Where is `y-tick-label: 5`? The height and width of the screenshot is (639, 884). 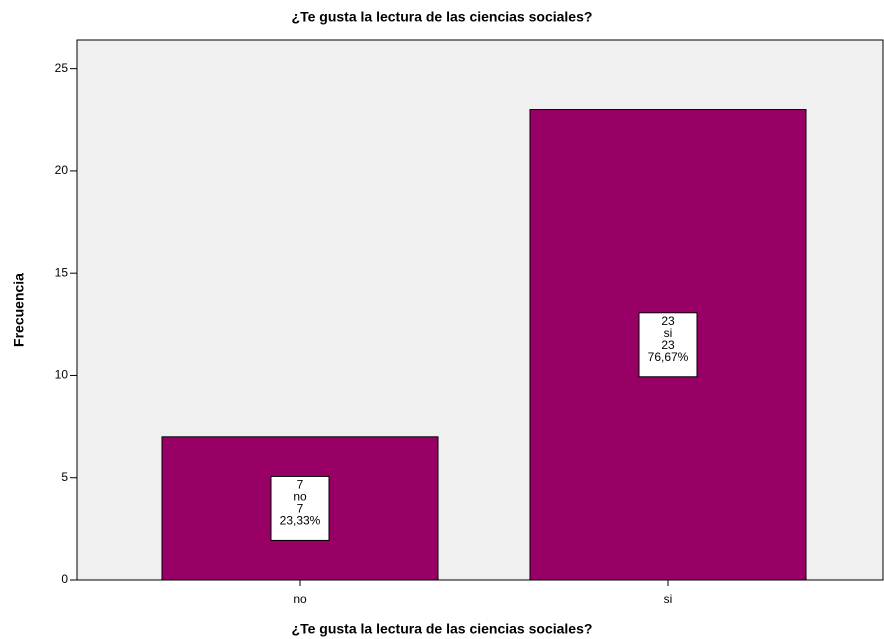
y-tick-label: 5 is located at coordinates (64, 477).